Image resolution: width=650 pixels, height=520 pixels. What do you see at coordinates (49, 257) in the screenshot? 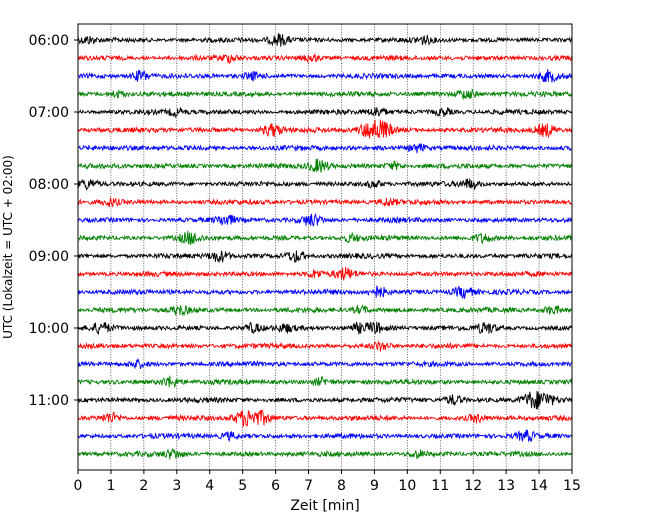
I see `y-tick-label-09:00: 09:00` at bounding box center [49, 257].